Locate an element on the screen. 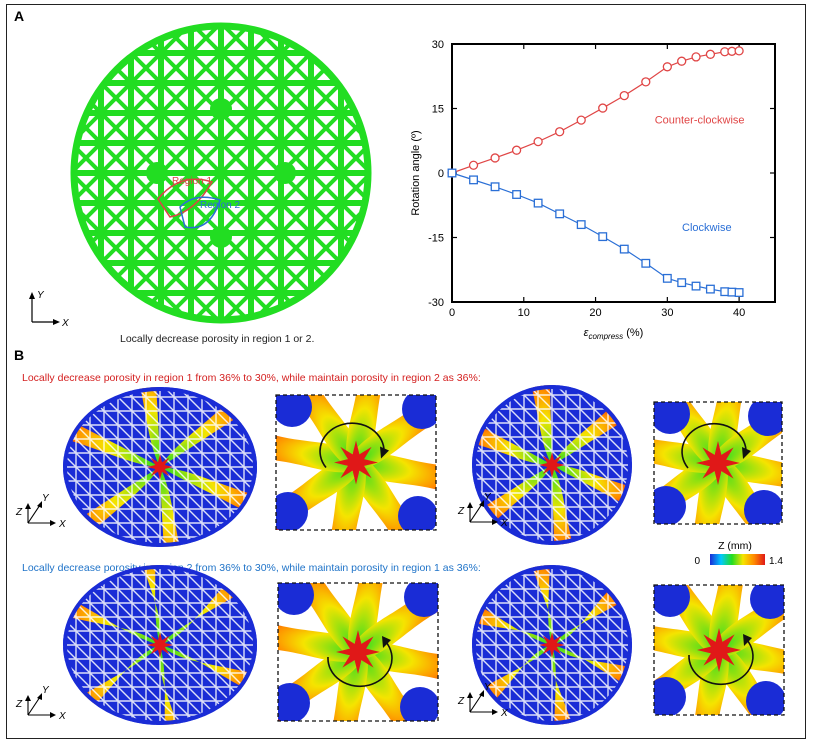 Image resolution: width=813 pixels, height=744 pixels. y-axis-label: Rotation angle (º) is located at coordinates (416, 172).